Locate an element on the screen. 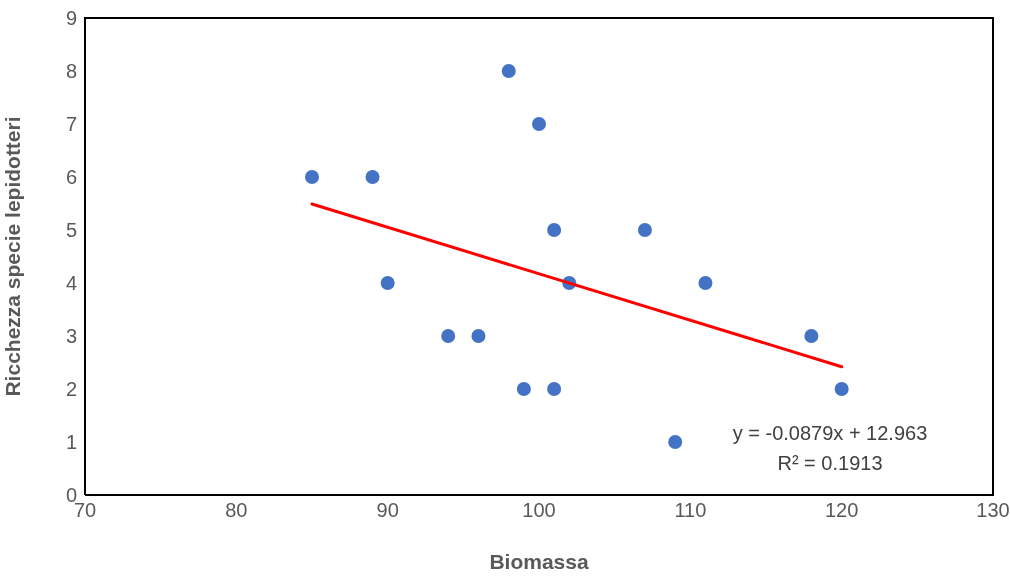 This screenshot has height=587, width=1010. y-tick-label: 3 is located at coordinates (71, 336).